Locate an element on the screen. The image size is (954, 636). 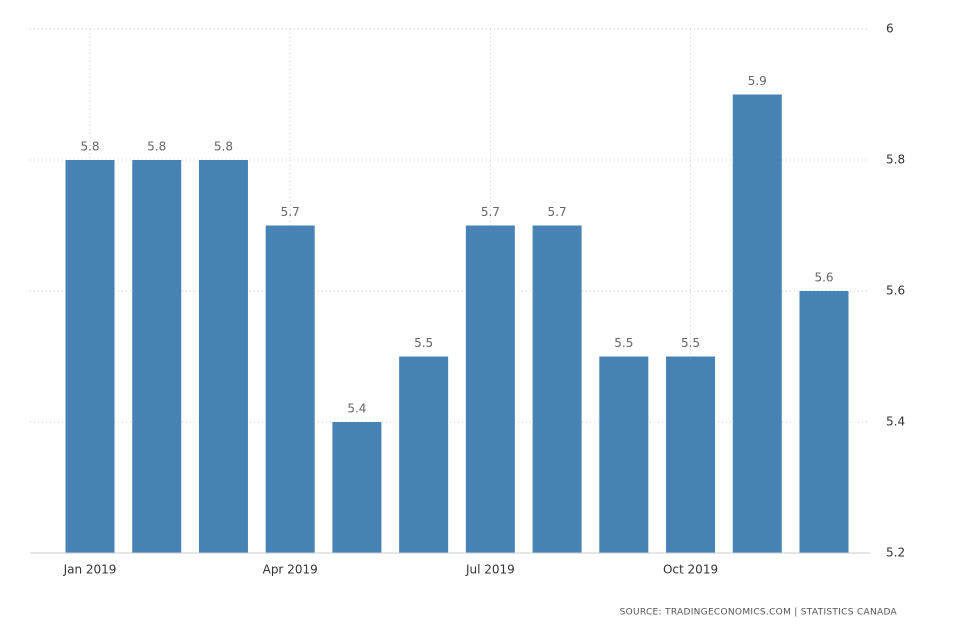
x-tick-label: Apr 2019 is located at coordinates (290, 570).